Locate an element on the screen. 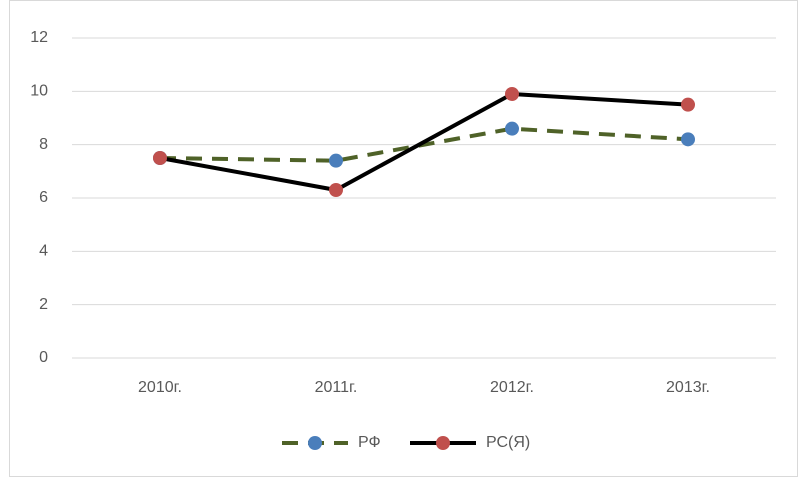 The height and width of the screenshot is (477, 799). y-tick-label: 8 is located at coordinates (43, 144).